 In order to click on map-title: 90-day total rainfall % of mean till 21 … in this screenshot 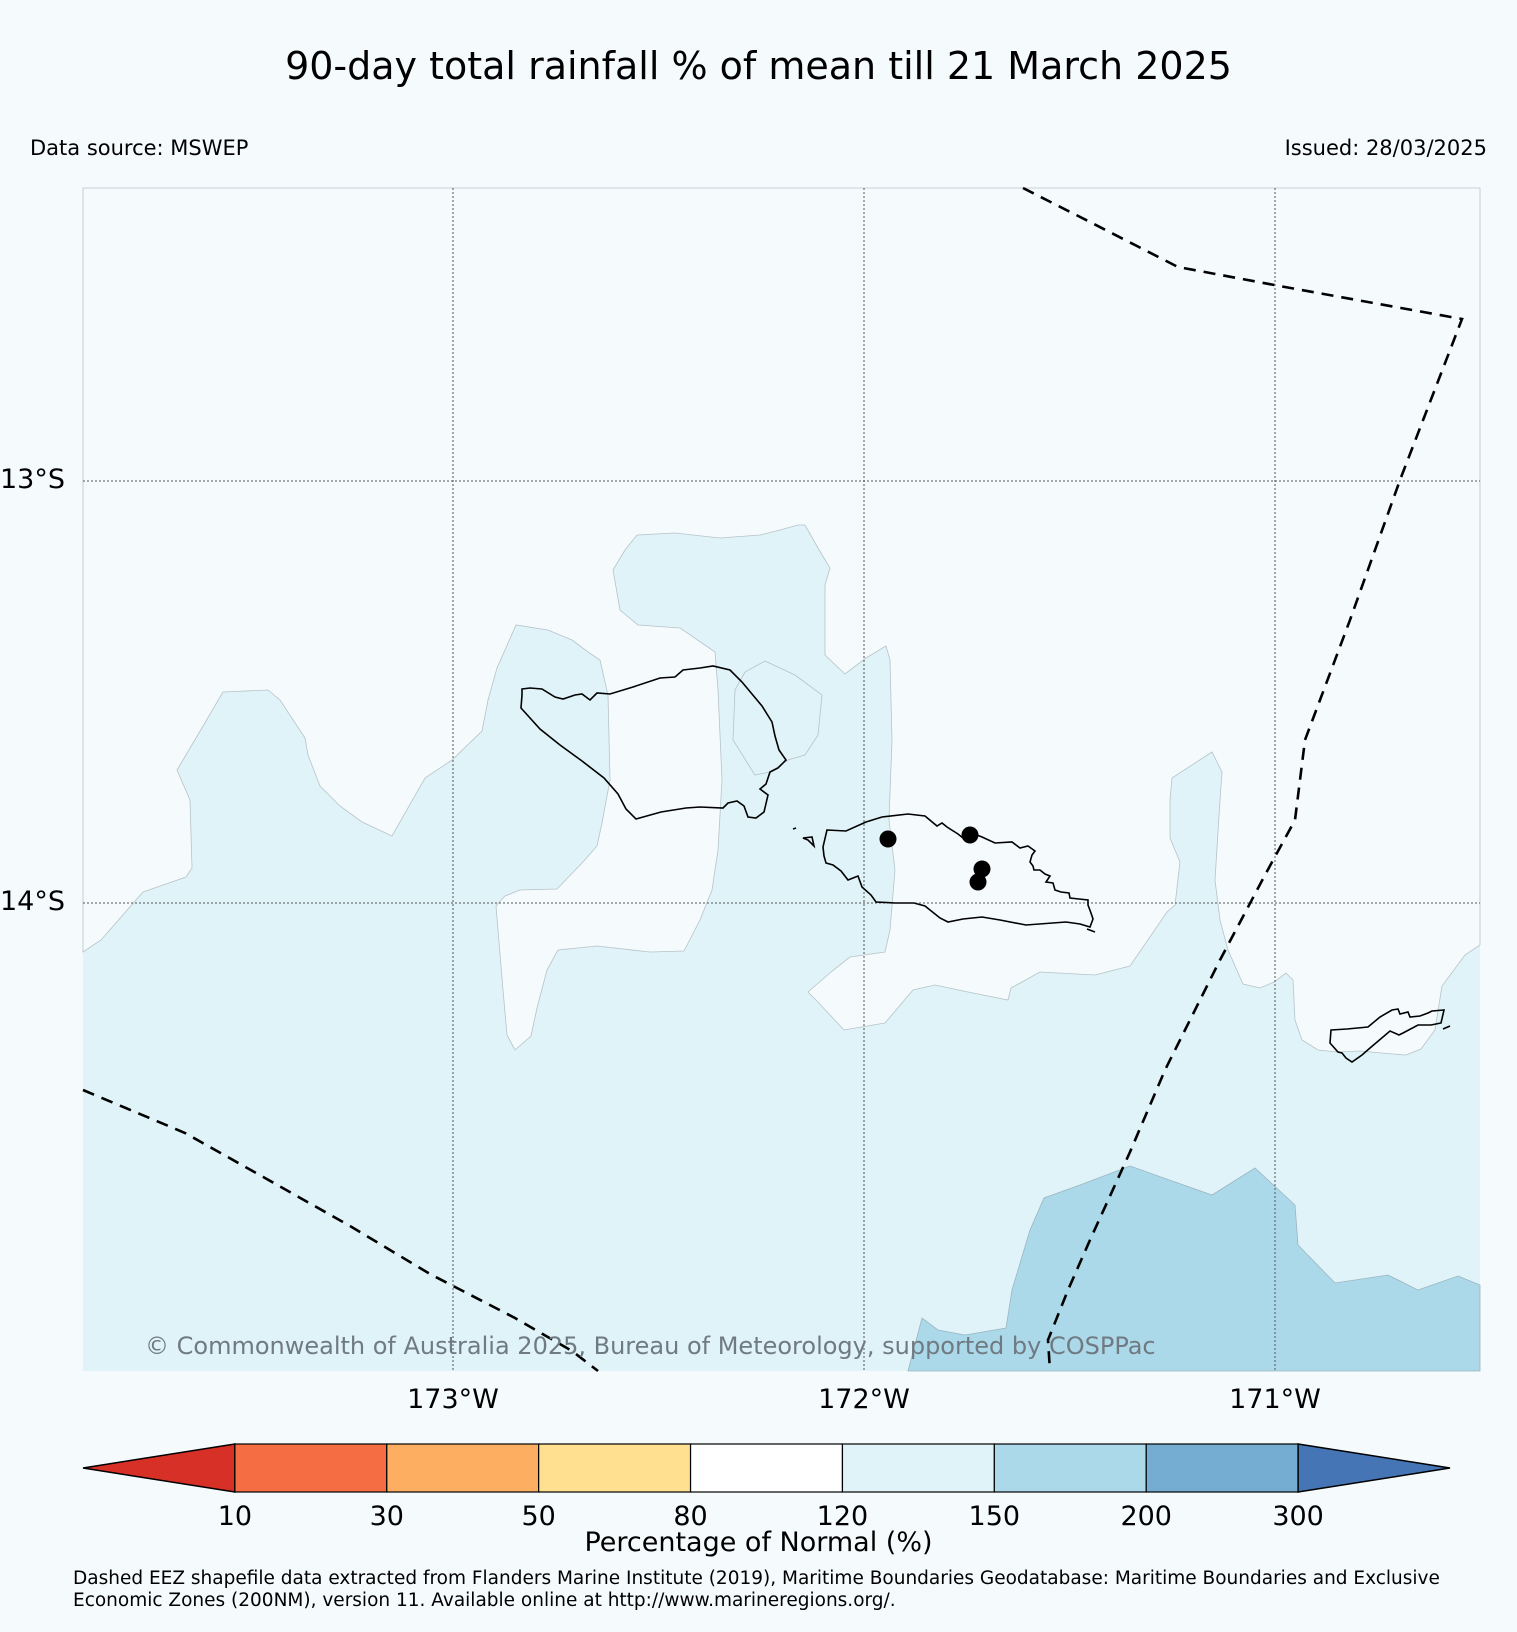, I will do `click(758, 66)`.